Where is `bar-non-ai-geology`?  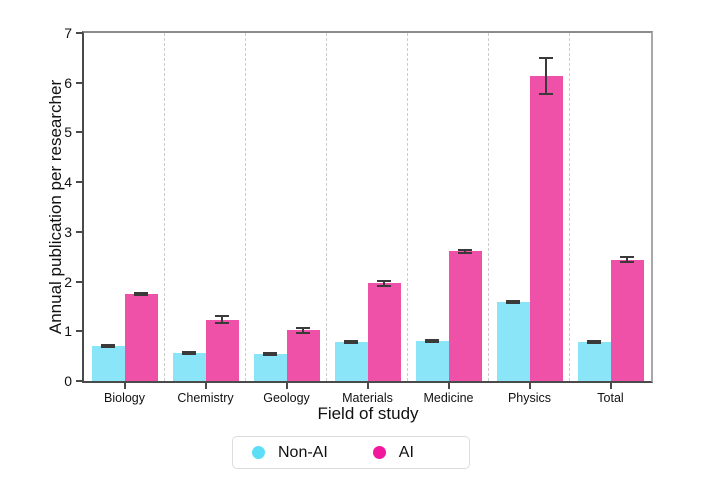
bar-non-ai-geology is located at coordinates (270, 367).